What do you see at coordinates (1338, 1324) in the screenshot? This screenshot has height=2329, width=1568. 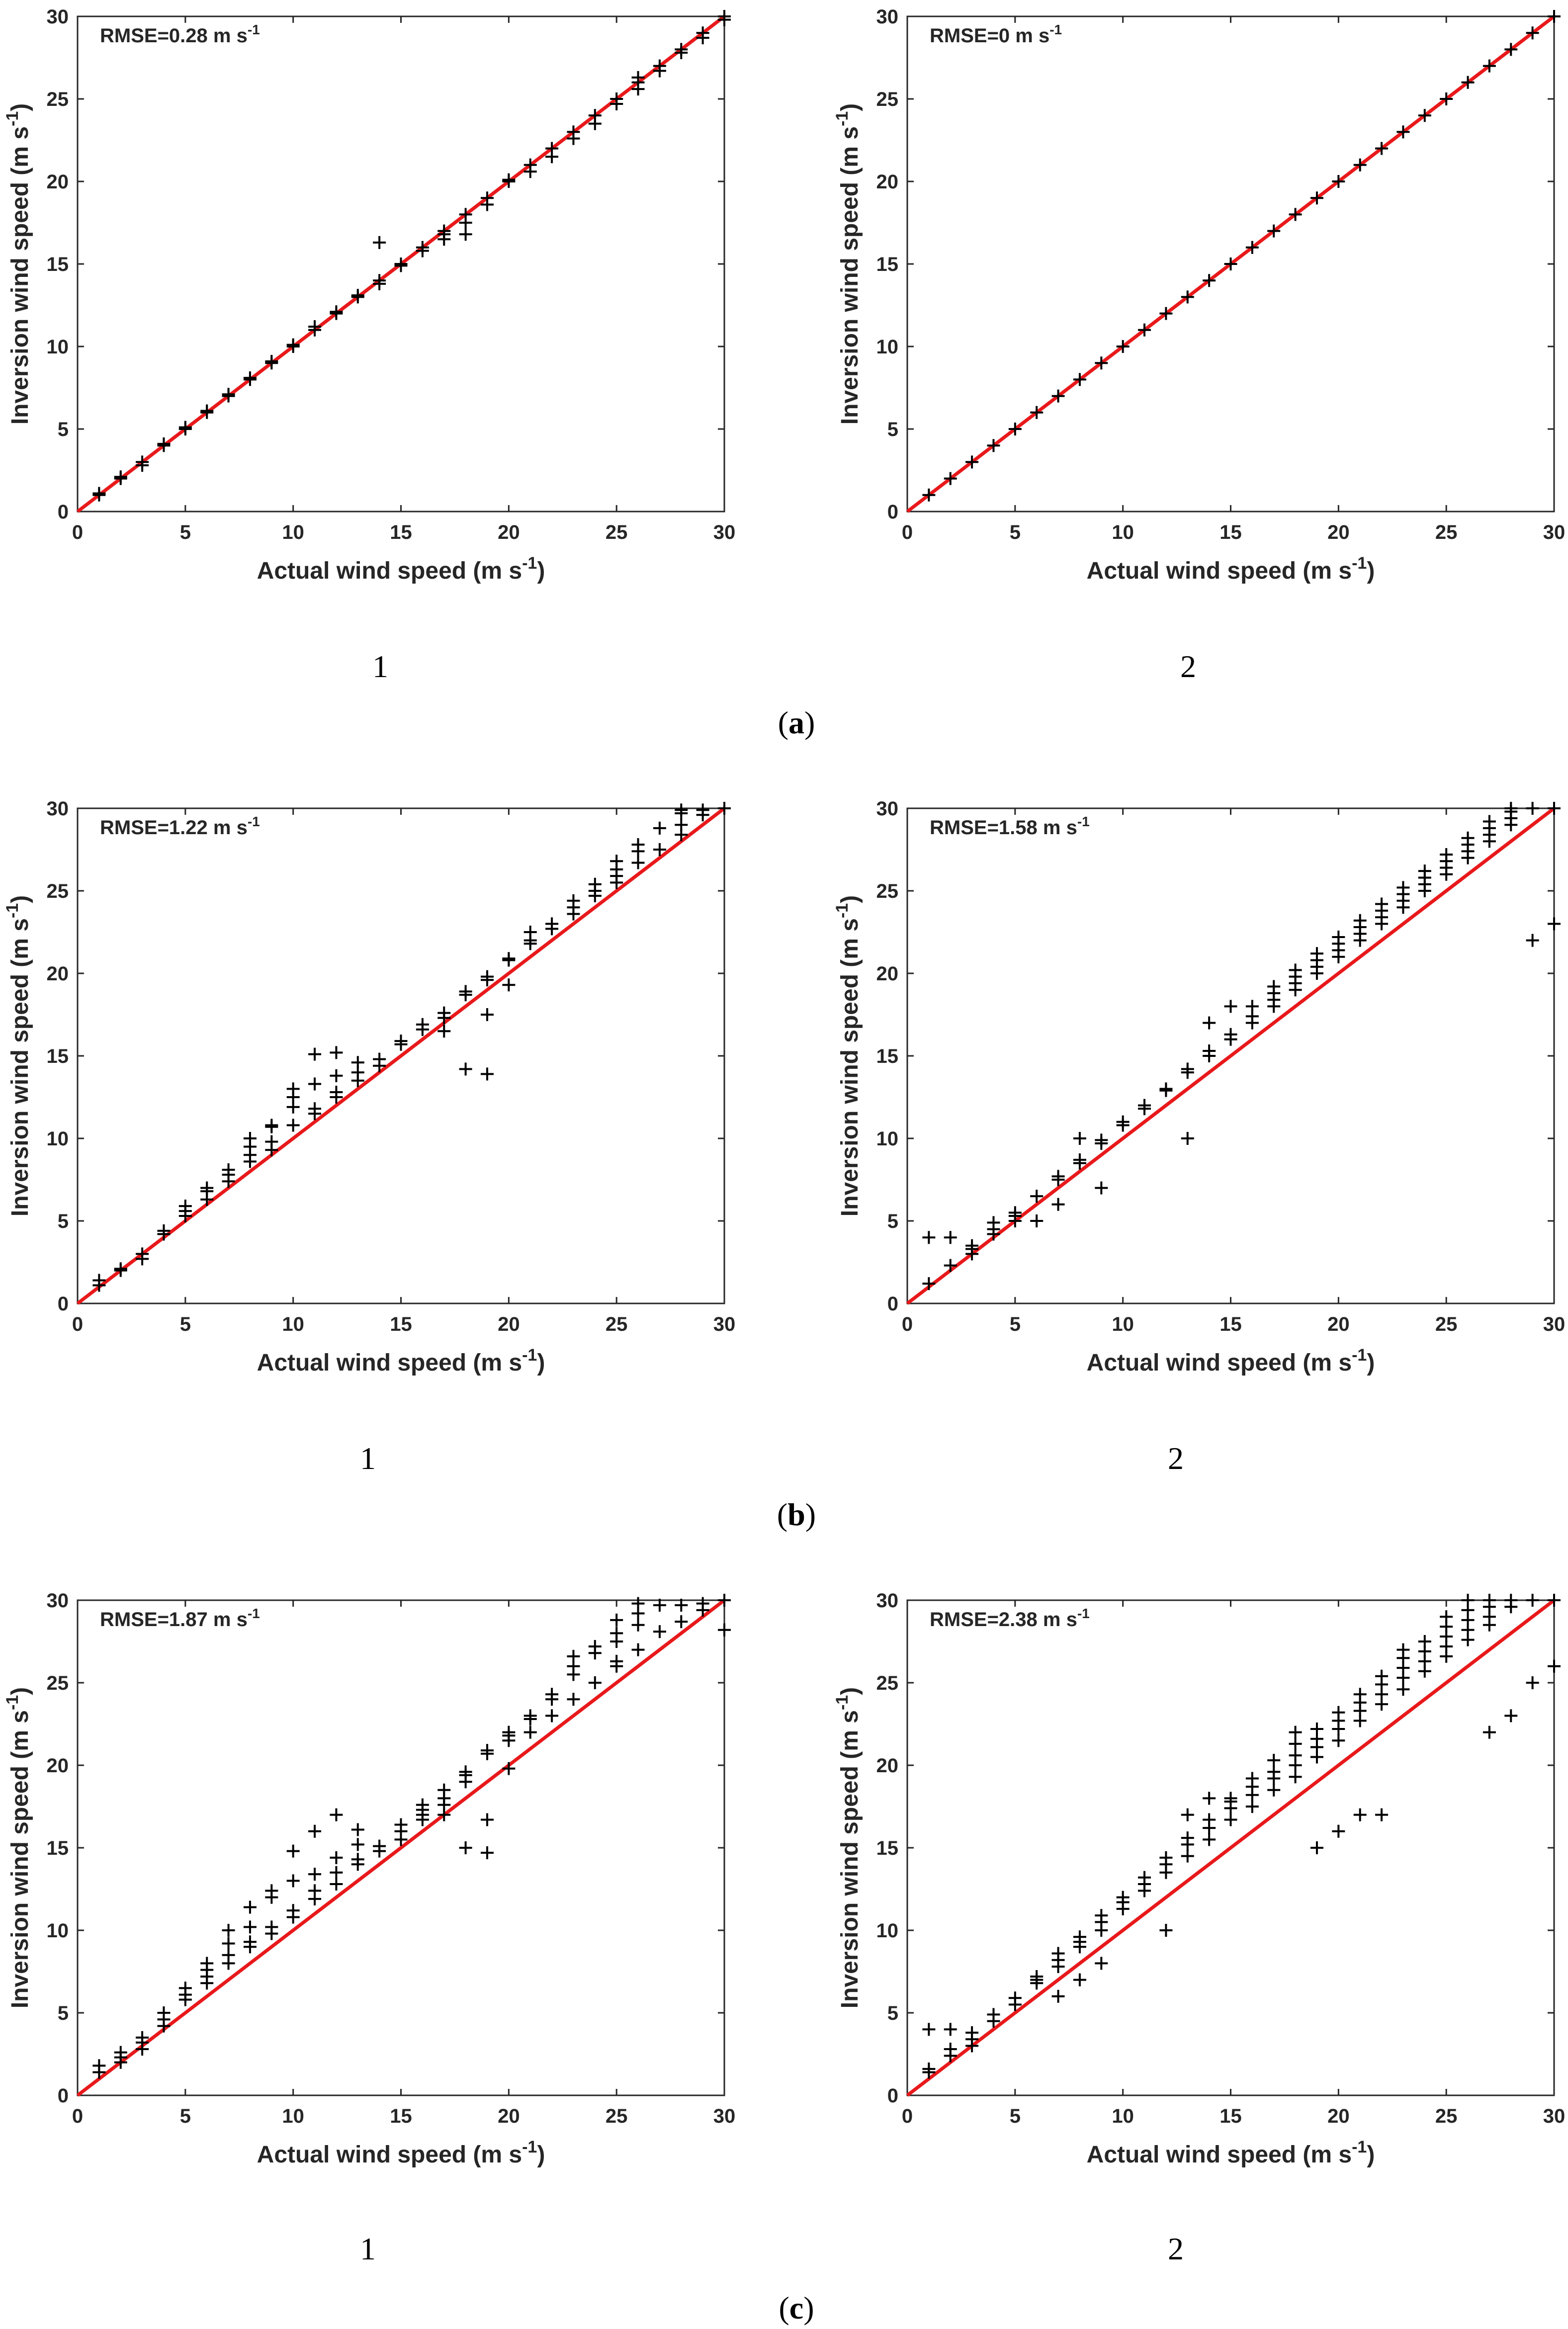 I see `chart-b2-x-tick-label: 20` at bounding box center [1338, 1324].